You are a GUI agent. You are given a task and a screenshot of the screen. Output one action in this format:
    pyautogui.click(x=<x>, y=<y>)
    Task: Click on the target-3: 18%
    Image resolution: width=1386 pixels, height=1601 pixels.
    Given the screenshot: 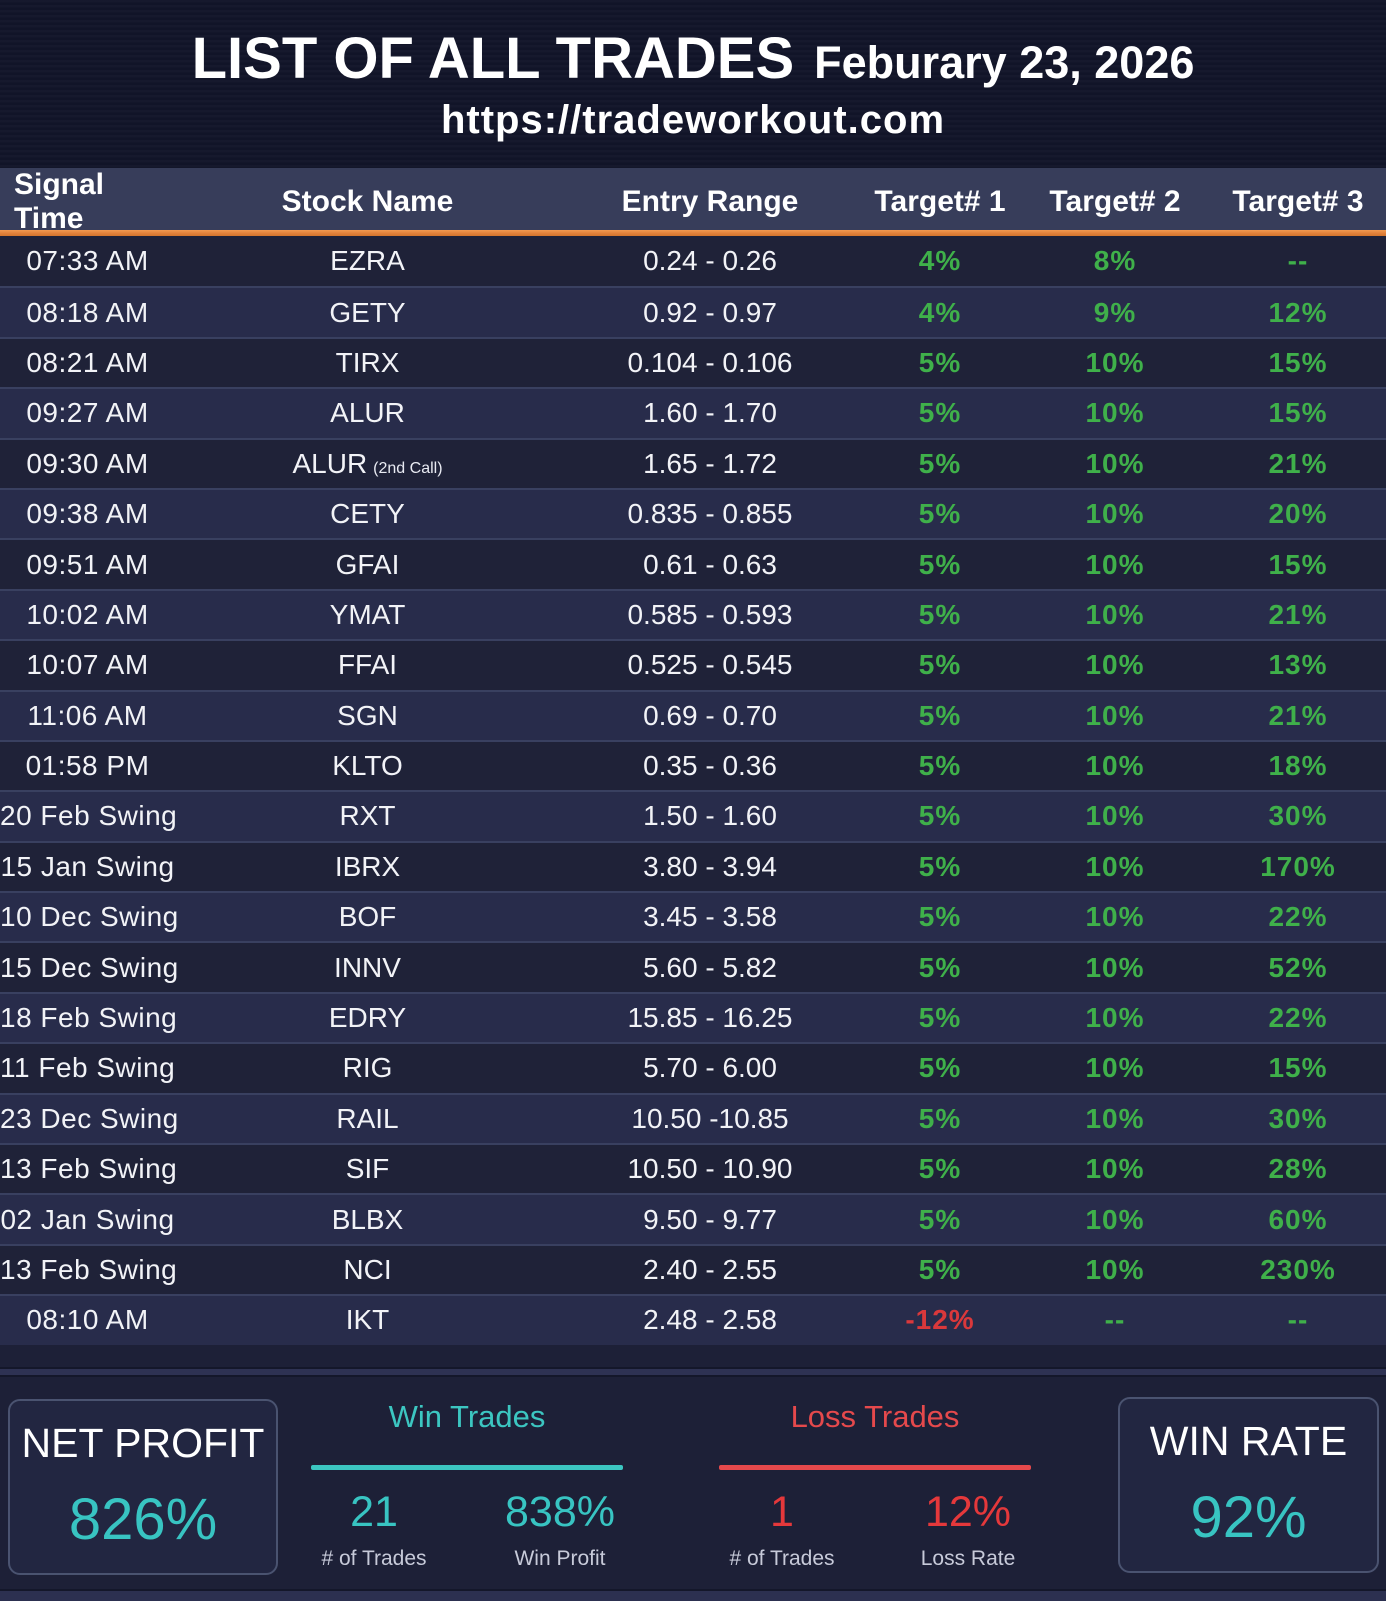 What is the action you would take?
    pyautogui.click(x=1298, y=766)
    